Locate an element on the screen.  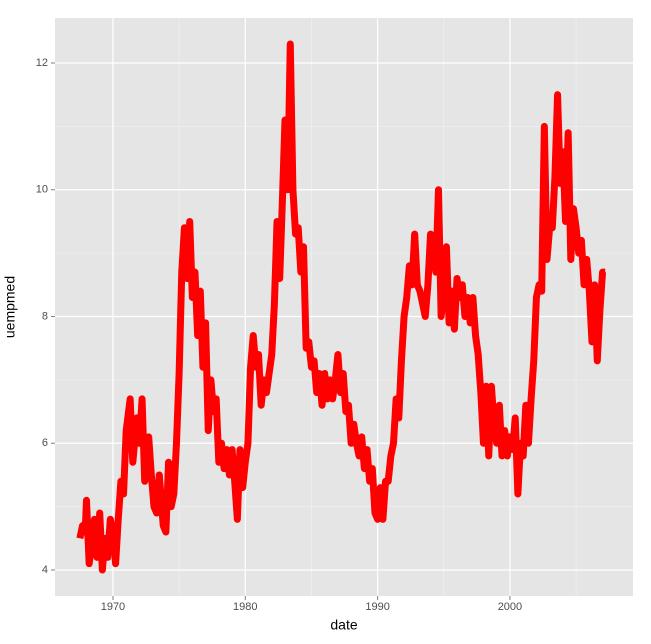
y-axis-title: uempmed is located at coordinates (10, 307).